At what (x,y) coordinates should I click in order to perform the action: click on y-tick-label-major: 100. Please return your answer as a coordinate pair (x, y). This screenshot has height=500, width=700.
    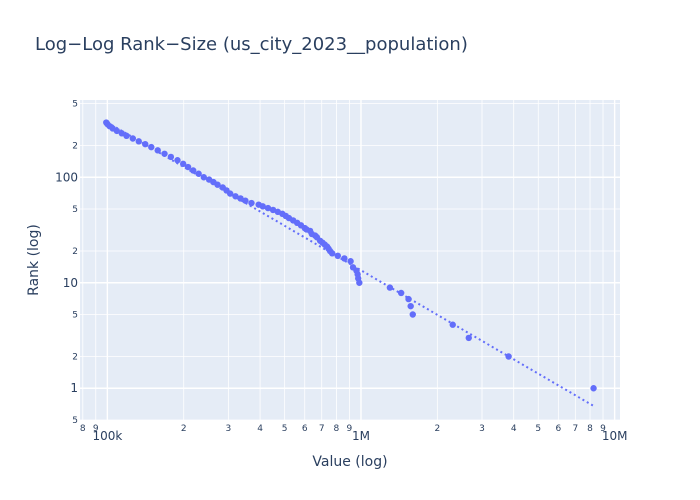
    Looking at the image, I should click on (66, 177).